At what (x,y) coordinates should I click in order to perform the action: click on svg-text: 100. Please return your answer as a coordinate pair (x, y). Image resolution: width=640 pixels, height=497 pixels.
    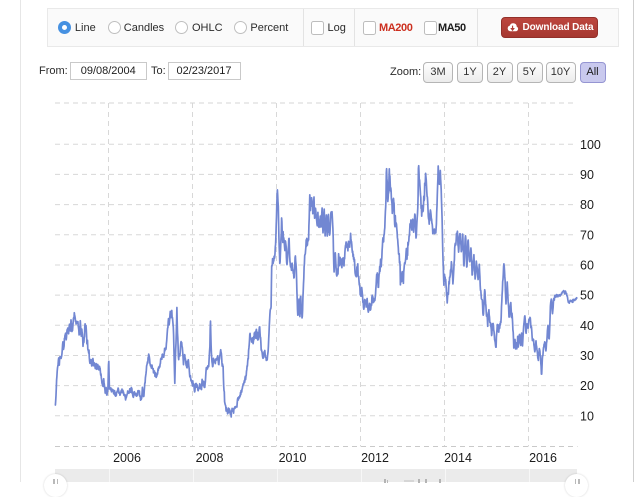
    Looking at the image, I should click on (590, 145).